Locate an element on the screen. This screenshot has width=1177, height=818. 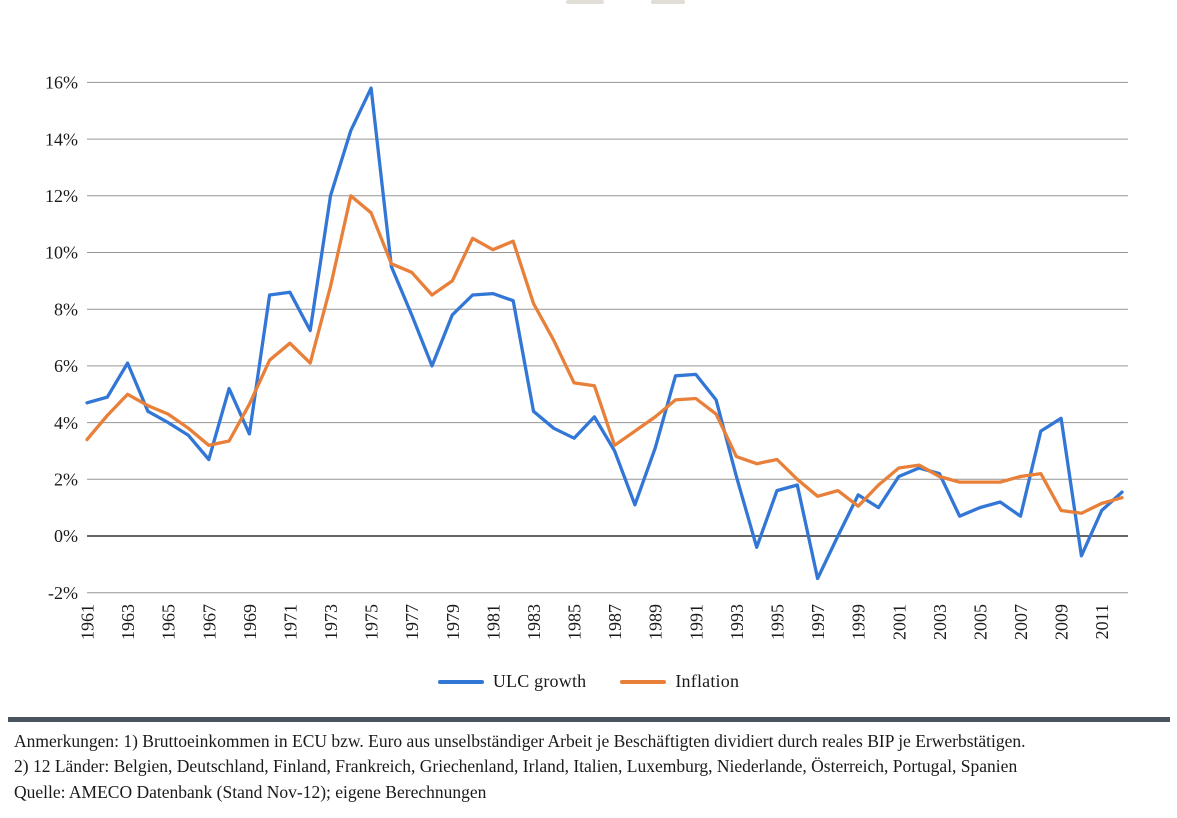
x-tick-label-1963: 1963 is located at coordinates (128, 622).